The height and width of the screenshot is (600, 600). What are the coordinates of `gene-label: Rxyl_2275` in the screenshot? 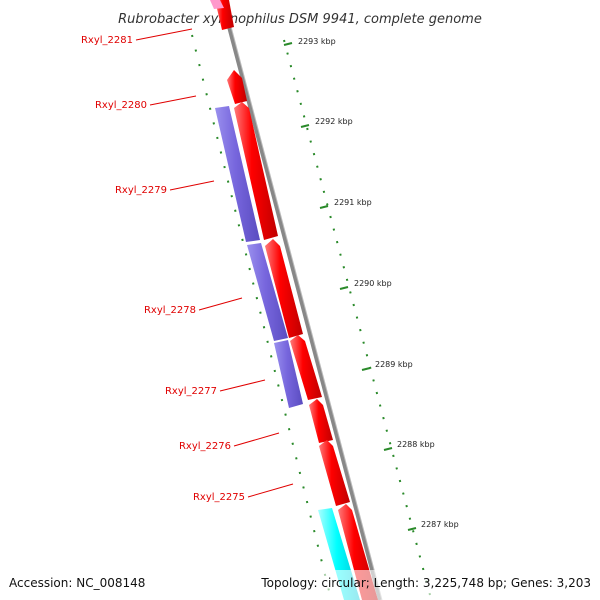 It's located at (219, 497).